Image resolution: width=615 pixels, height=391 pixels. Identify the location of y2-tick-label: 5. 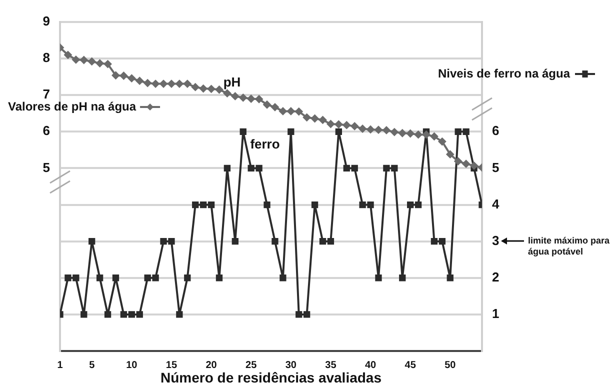
(496, 167).